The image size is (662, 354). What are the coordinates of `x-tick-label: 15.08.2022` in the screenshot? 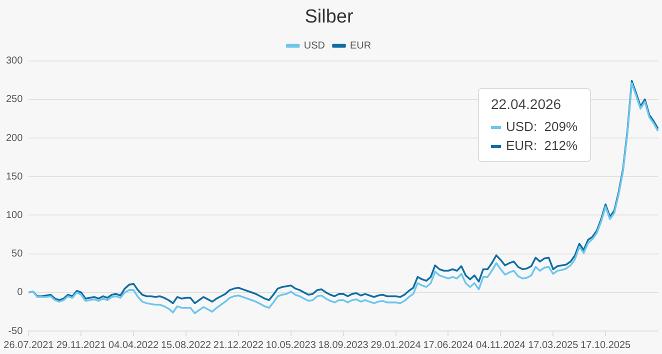 It's located at (186, 345).